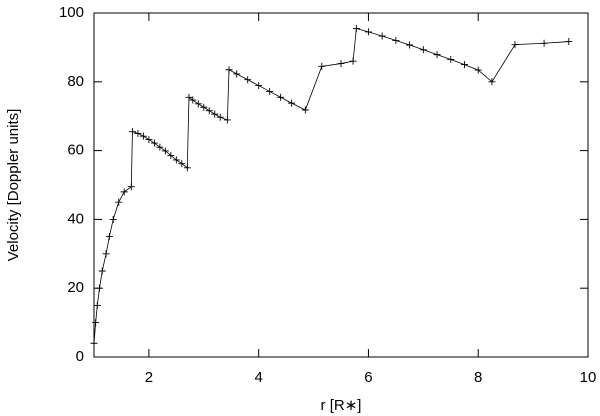 Image resolution: width=600 pixels, height=416 pixels. Describe the element at coordinates (75, 287) in the screenshot. I see `y-tick-label: 20` at that location.